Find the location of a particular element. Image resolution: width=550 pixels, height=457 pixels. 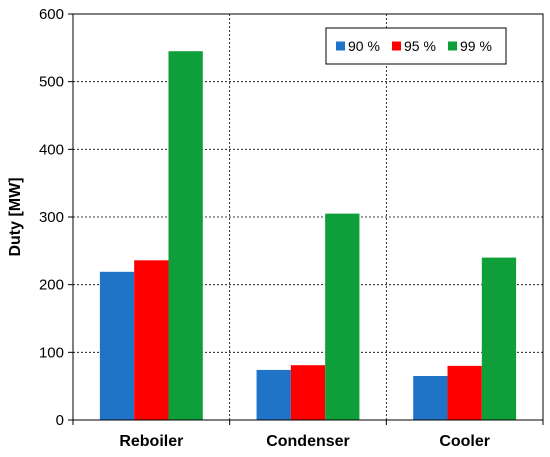

legend: 90 % 95 % 99 % is located at coordinates (416, 46).